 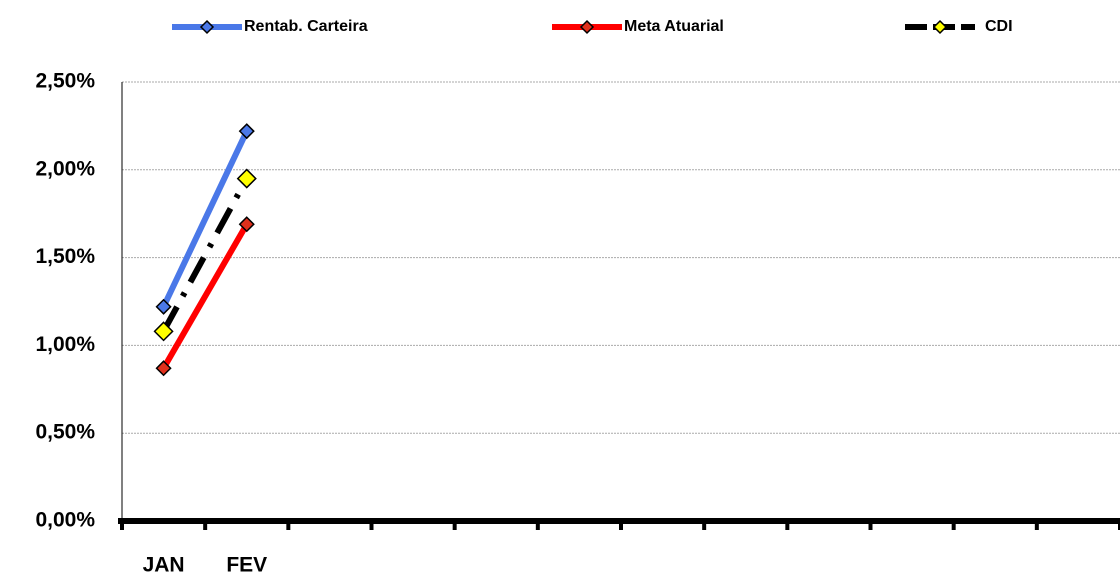 What do you see at coordinates (65, 520) in the screenshot?
I see `y-tick-label: 0,00%` at bounding box center [65, 520].